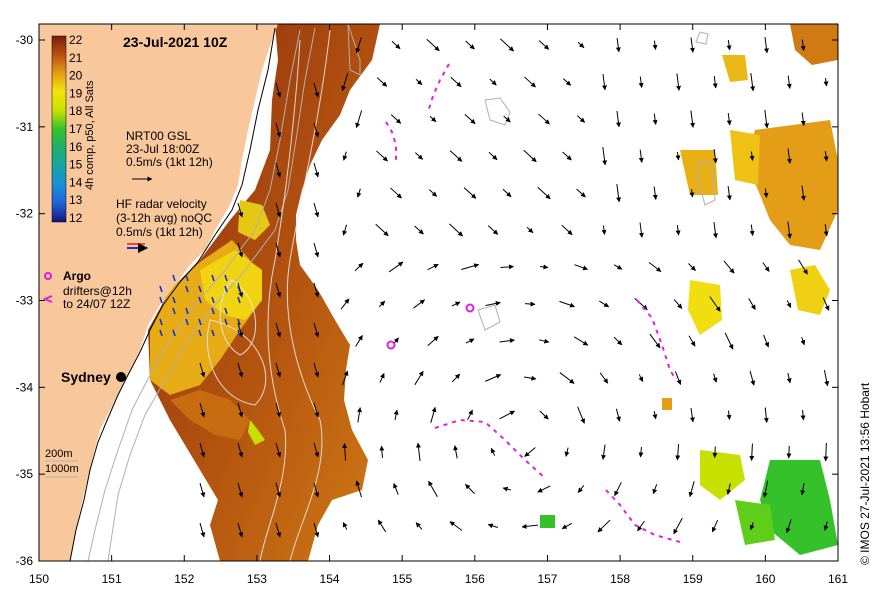  I want to click on argo-floats, so click(430, 326).